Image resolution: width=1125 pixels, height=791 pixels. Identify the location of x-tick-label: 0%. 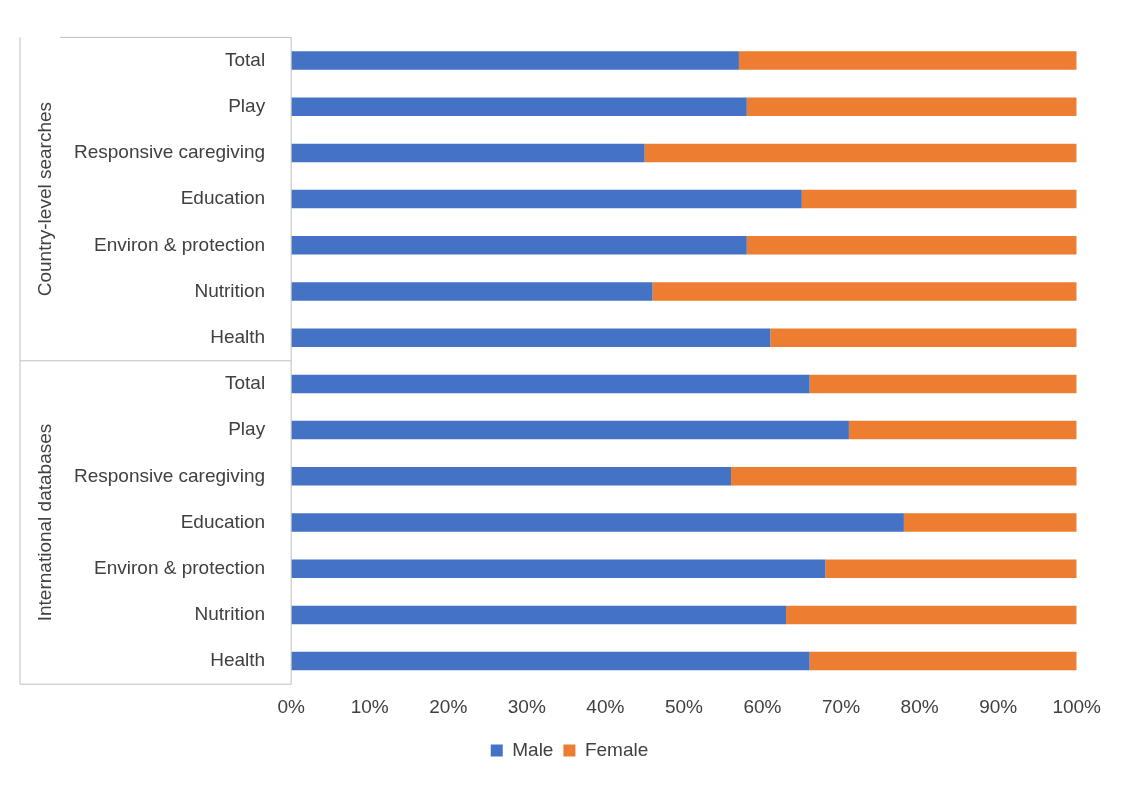
(291, 706).